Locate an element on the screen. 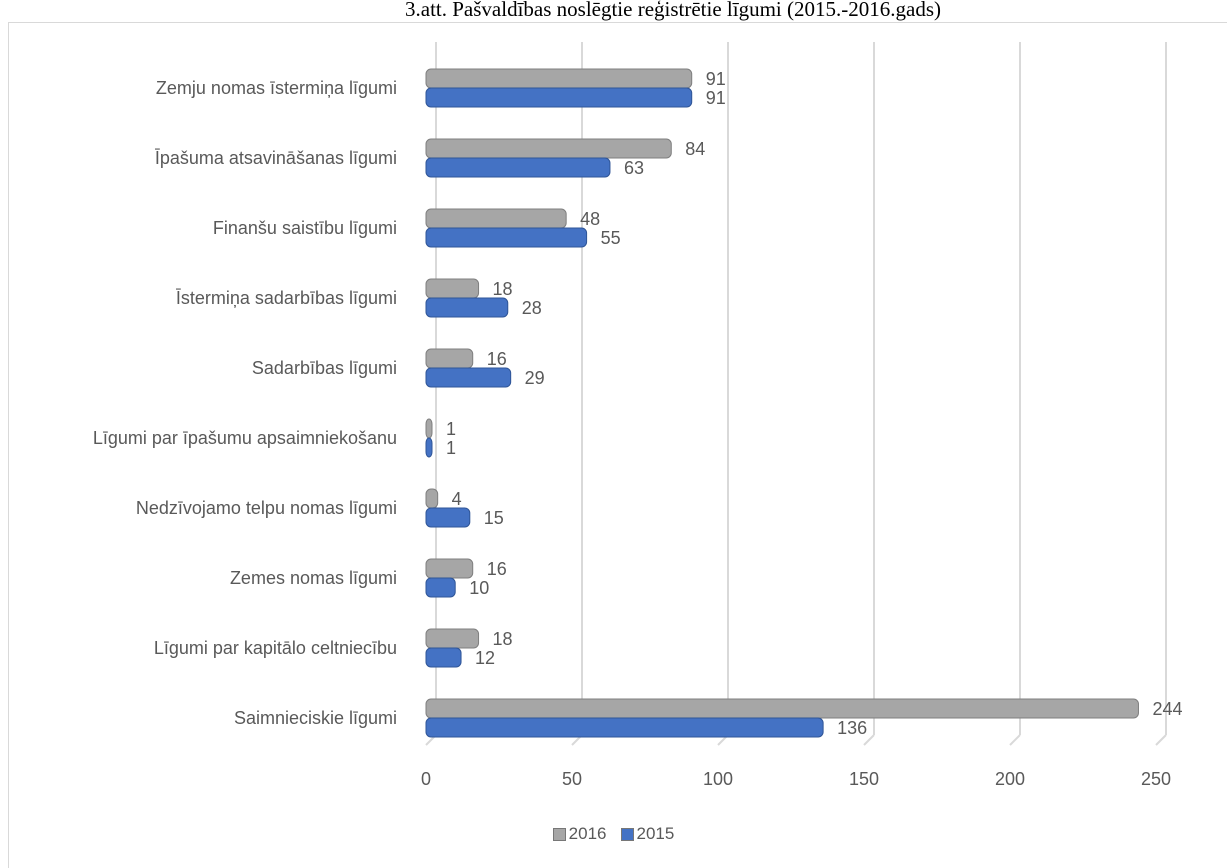  data-label-2015: 63 is located at coordinates (634, 168).